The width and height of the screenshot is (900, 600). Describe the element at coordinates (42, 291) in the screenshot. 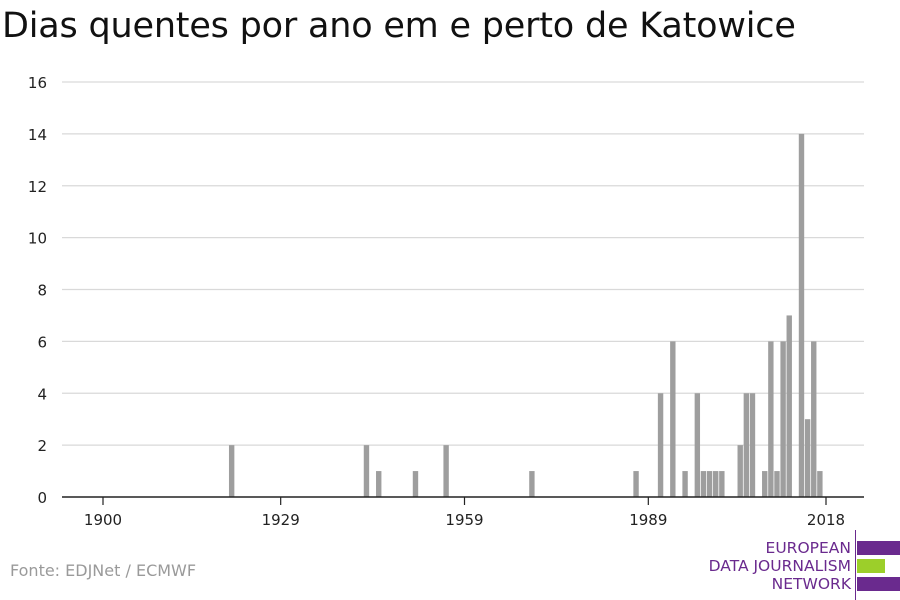

I see `y-tick-label: 8` at that location.